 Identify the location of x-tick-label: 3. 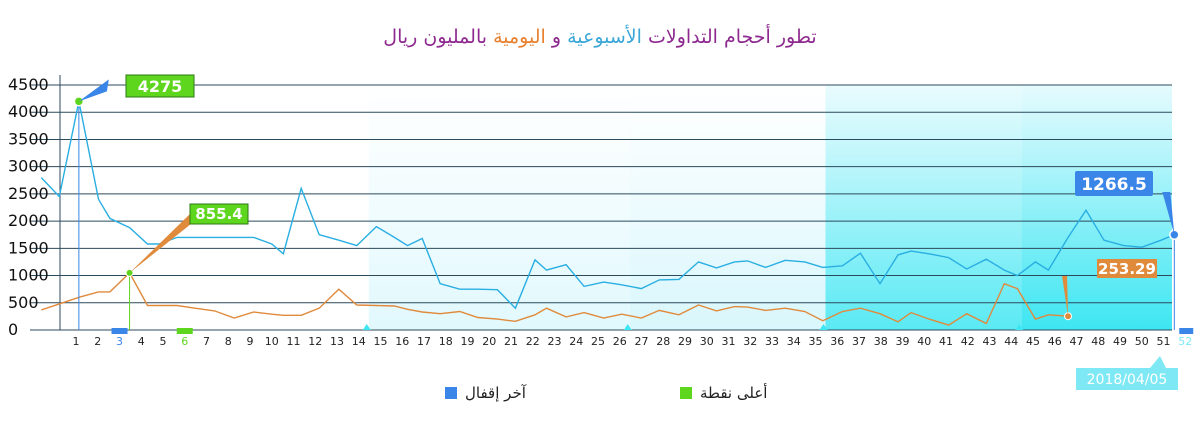
(119, 341).